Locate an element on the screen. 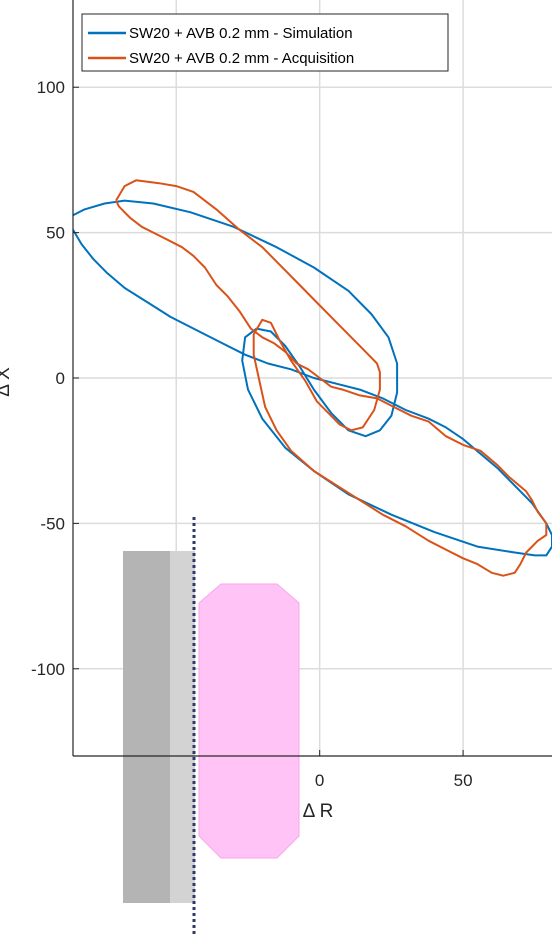 This screenshot has width=552, height=934. x-axis-label: Δ R is located at coordinates (318, 811).